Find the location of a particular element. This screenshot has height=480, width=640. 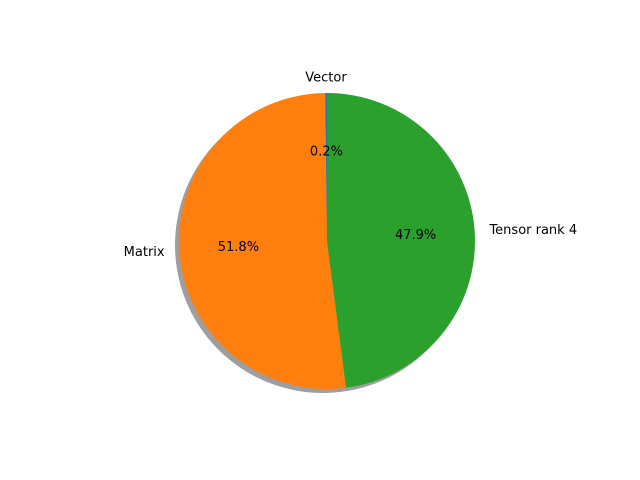

slice-label-tensor-rank-4: Tensor rank 4 is located at coordinates (532, 230).